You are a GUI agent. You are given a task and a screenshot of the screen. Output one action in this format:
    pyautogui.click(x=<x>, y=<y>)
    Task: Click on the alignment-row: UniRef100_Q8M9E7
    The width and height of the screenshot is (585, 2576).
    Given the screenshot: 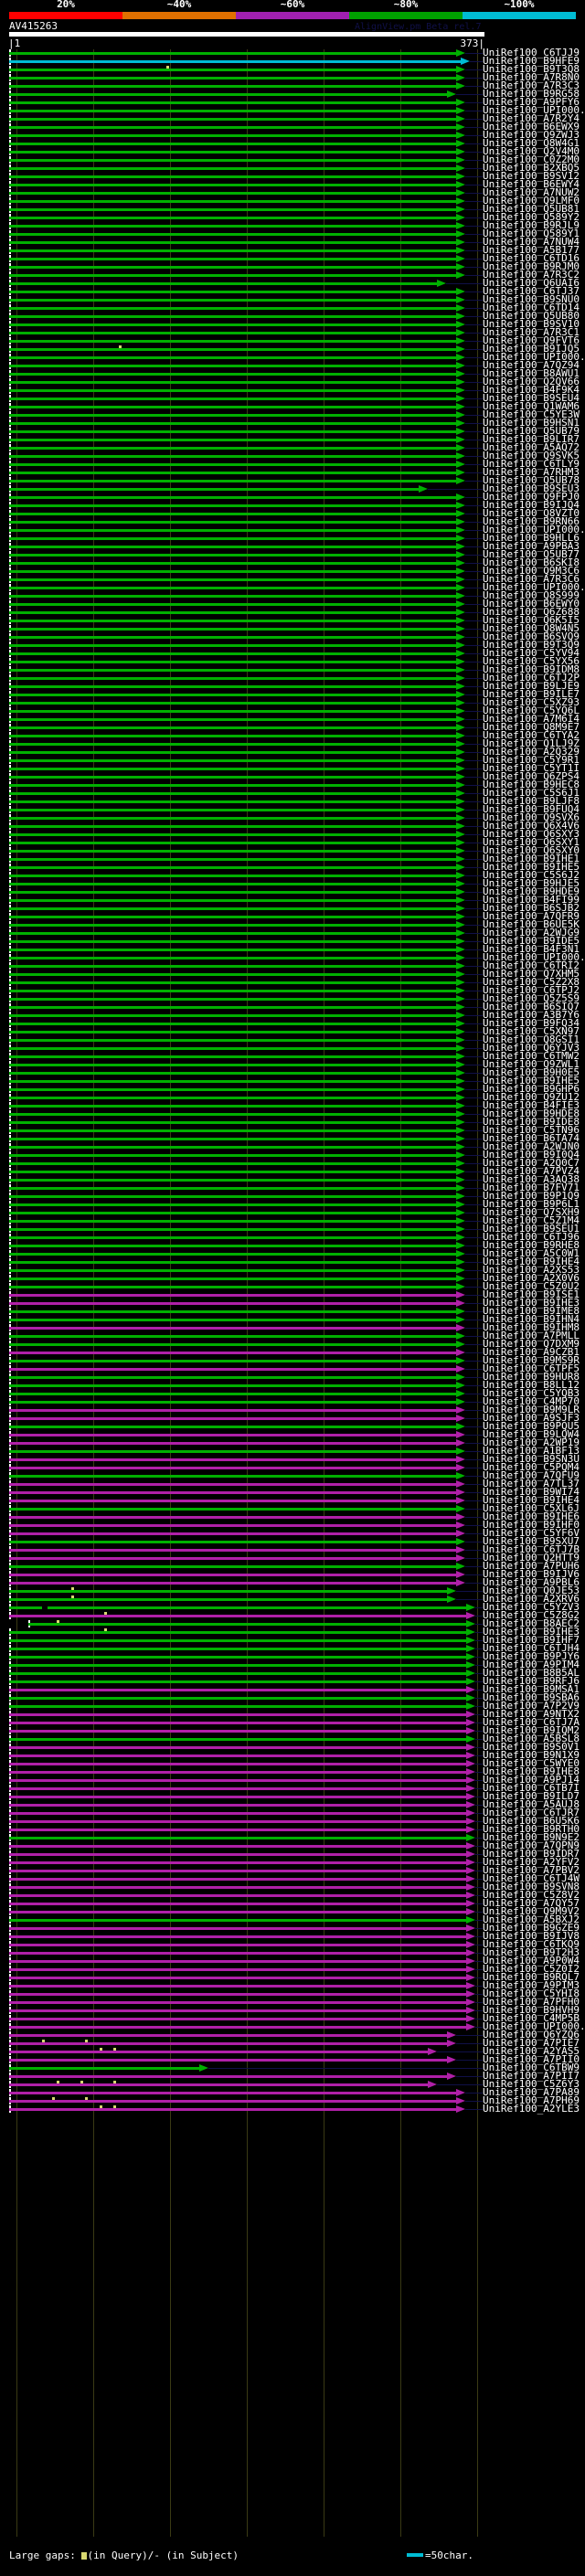 What is the action you would take?
    pyautogui.click(x=293, y=727)
    